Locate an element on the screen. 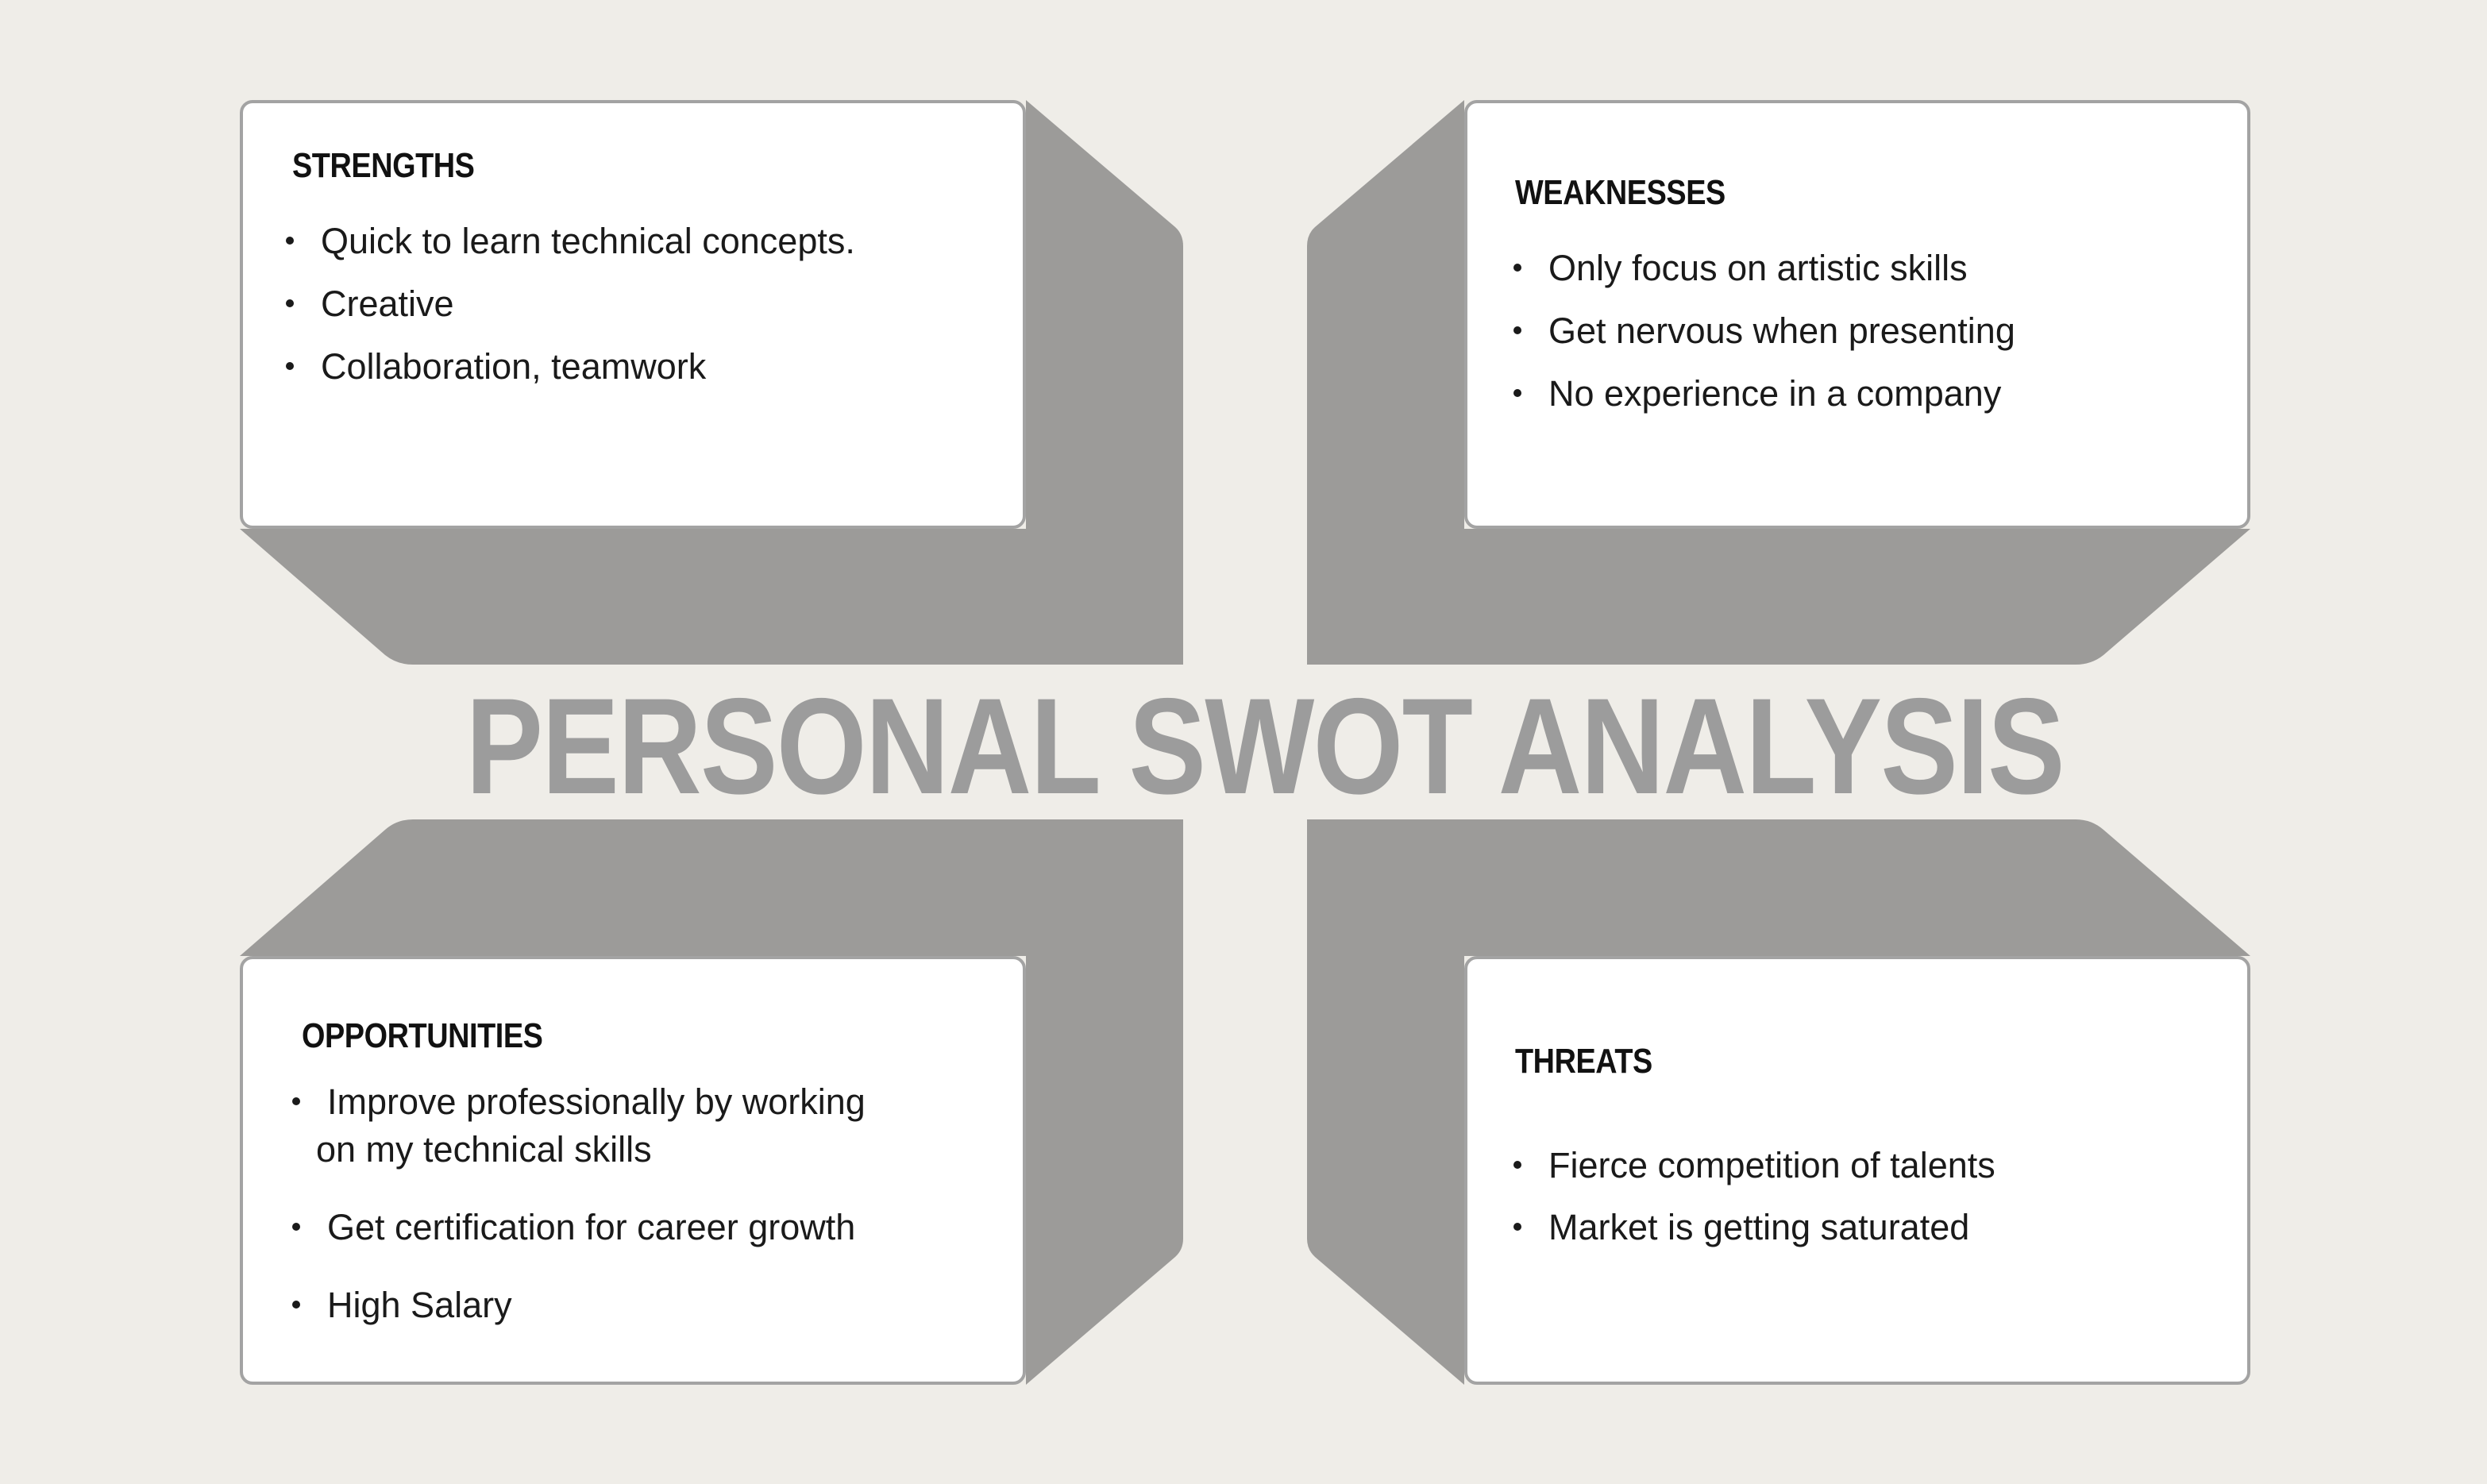  list-item-text: Improve professionally by working is located at coordinates (596, 1102).